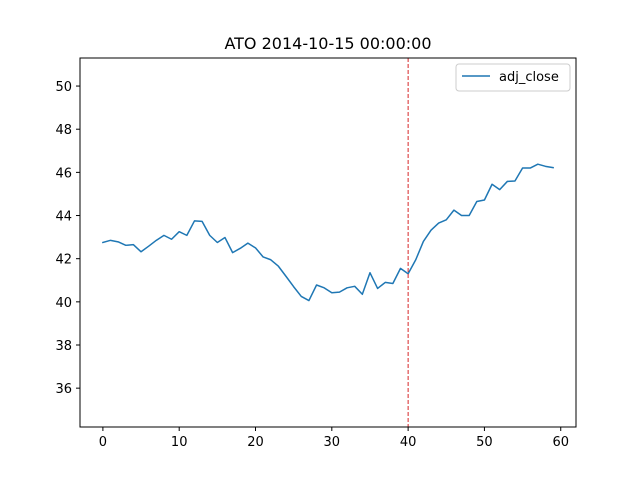 The image size is (640, 480). Describe the element at coordinates (63, 217) in the screenshot. I see `y-tick-label: 44` at that location.